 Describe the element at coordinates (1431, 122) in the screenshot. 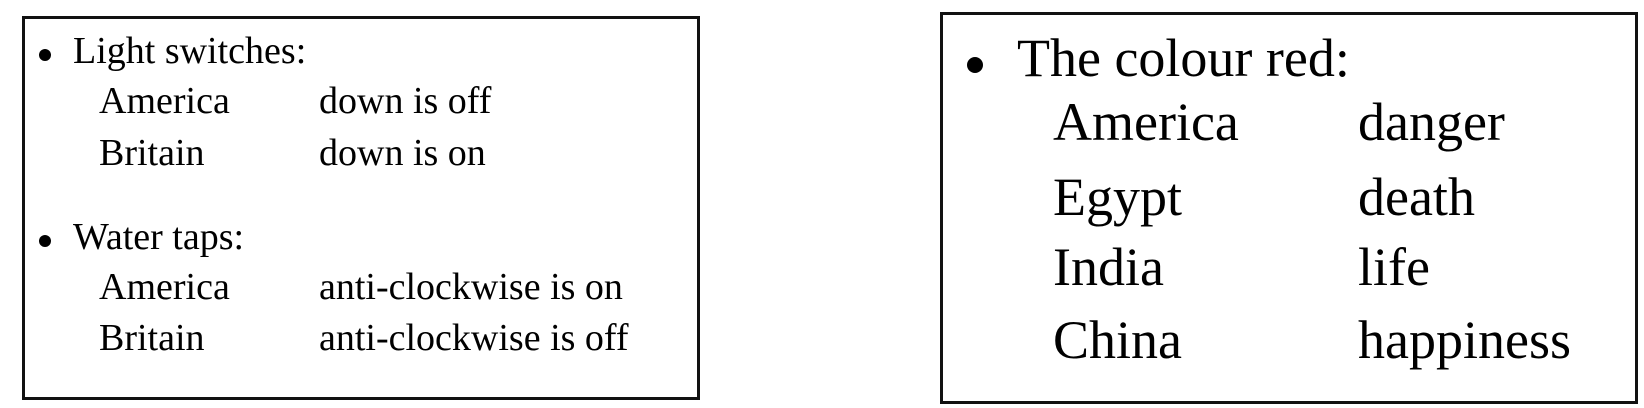

I see `meaning-cell: danger` at that location.